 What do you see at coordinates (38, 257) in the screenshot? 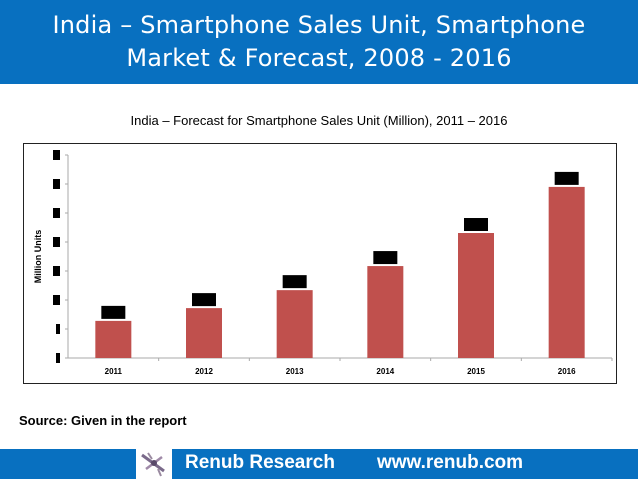
I see `y-axis-label: Million Units` at bounding box center [38, 257].